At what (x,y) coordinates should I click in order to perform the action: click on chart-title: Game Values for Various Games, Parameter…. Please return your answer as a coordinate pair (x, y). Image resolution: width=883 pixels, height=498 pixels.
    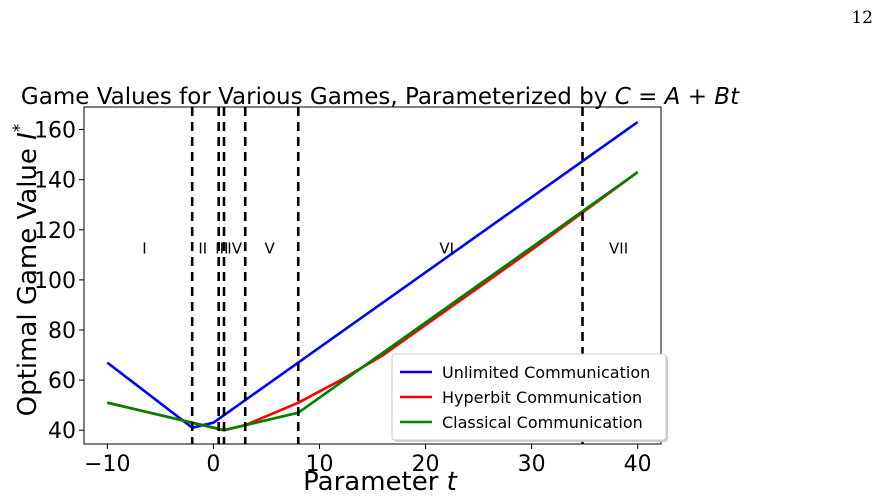
    Looking at the image, I should click on (380, 97).